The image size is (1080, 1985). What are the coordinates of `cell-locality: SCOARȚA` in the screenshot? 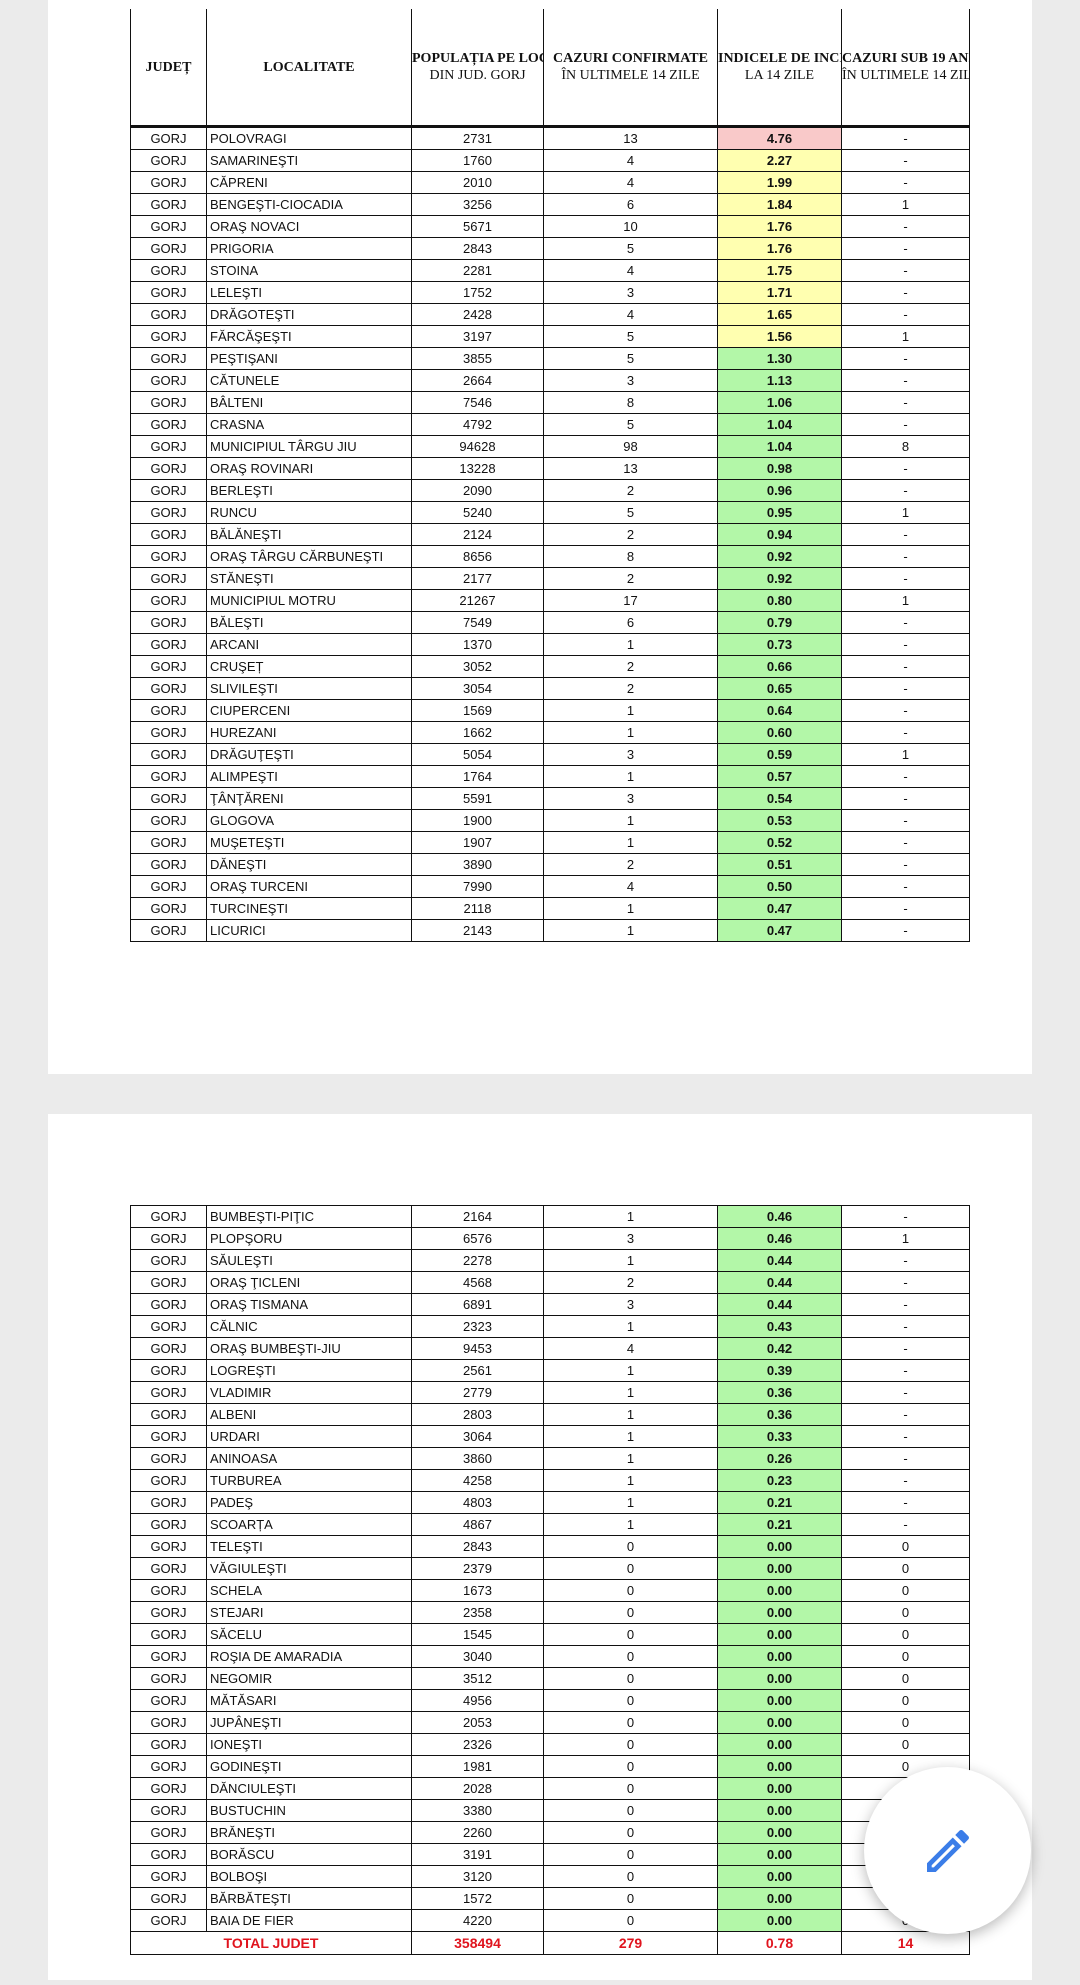 It's located at (309, 1524).